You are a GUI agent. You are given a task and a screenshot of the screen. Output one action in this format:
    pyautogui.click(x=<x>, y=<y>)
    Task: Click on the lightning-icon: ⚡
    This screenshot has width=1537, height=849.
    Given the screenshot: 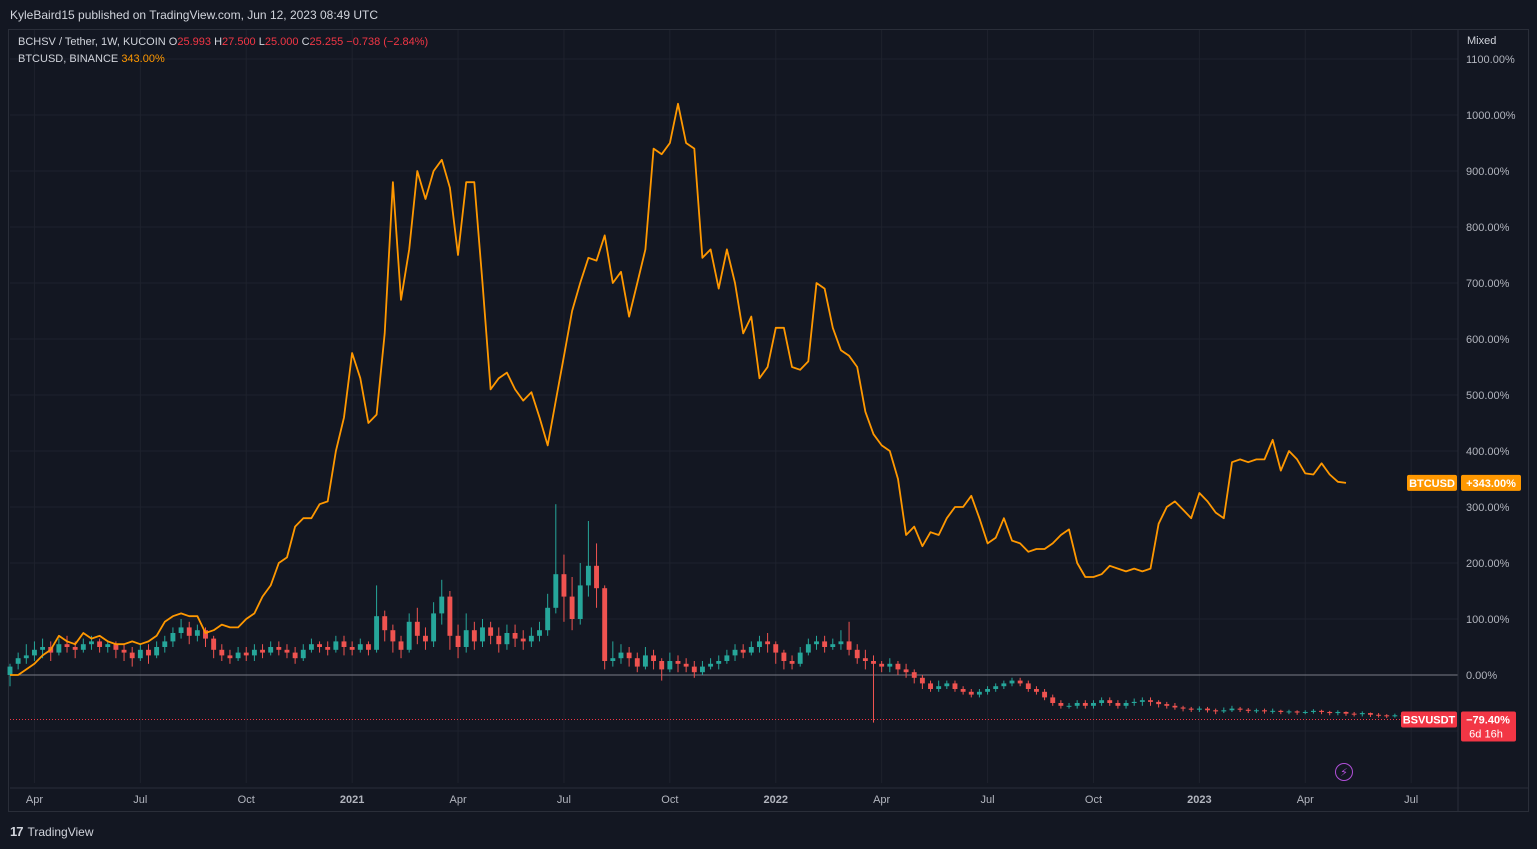 What is the action you would take?
    pyautogui.click(x=1344, y=772)
    